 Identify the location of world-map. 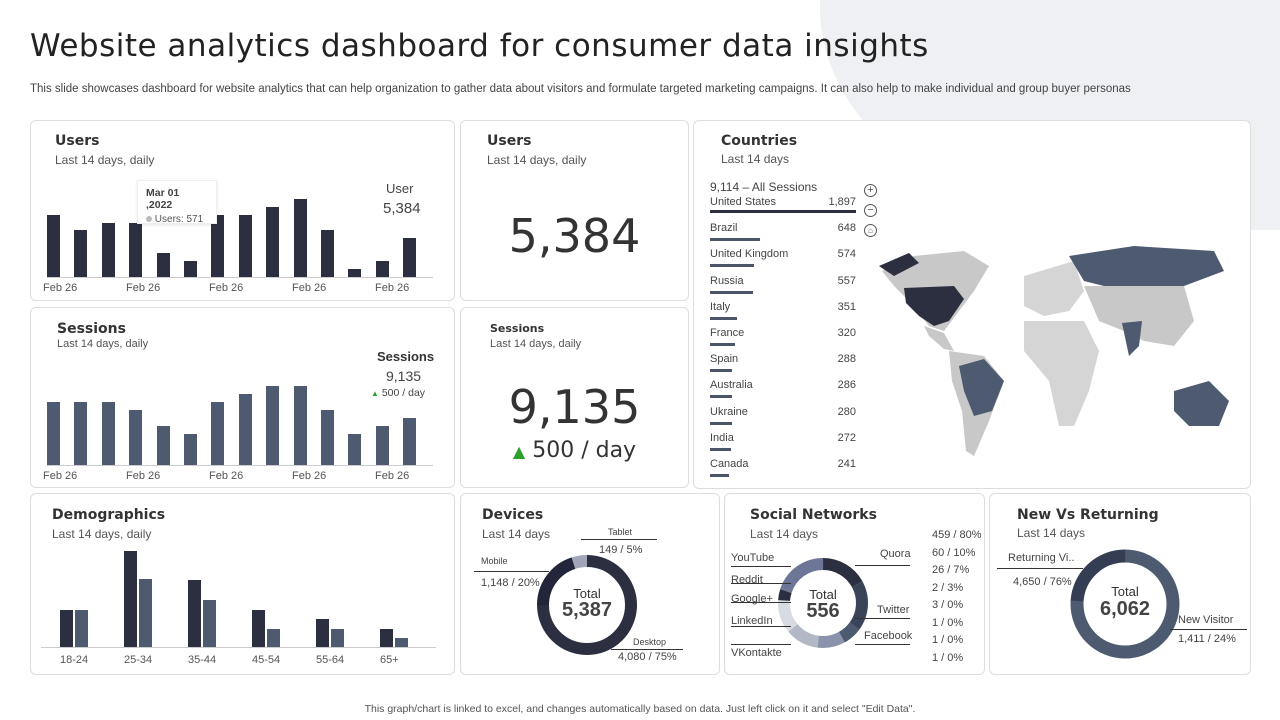
(1061, 351).